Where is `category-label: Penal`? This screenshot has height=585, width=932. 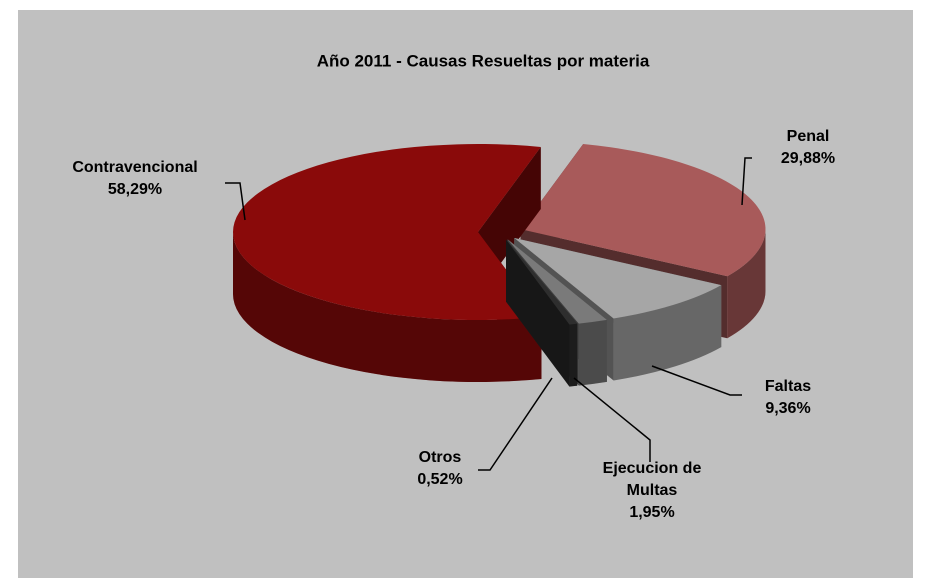
category-label: Penal is located at coordinates (808, 136).